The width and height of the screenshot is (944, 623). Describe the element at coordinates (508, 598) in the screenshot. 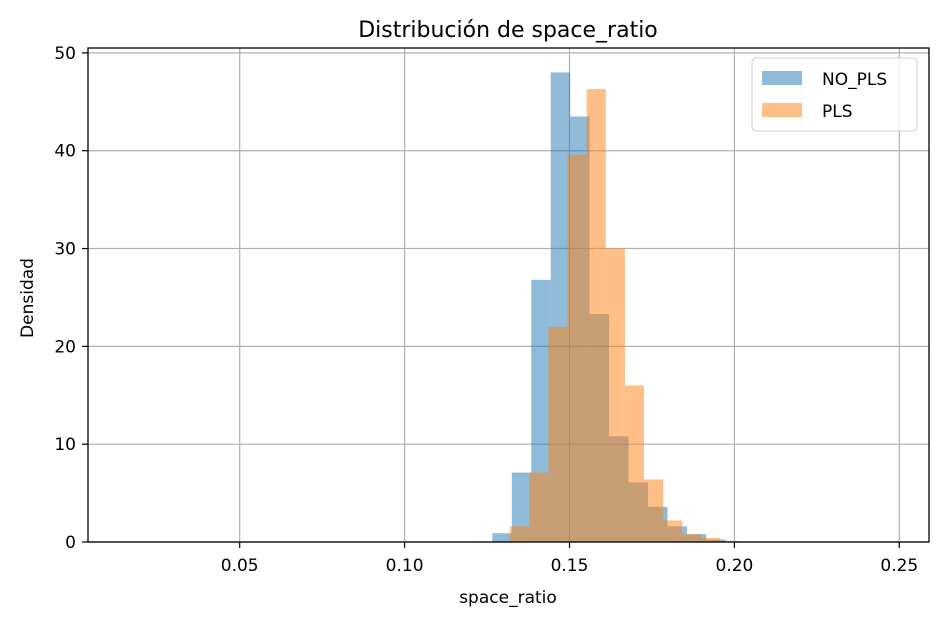

I see `x-axis-label: space_ratio` at that location.